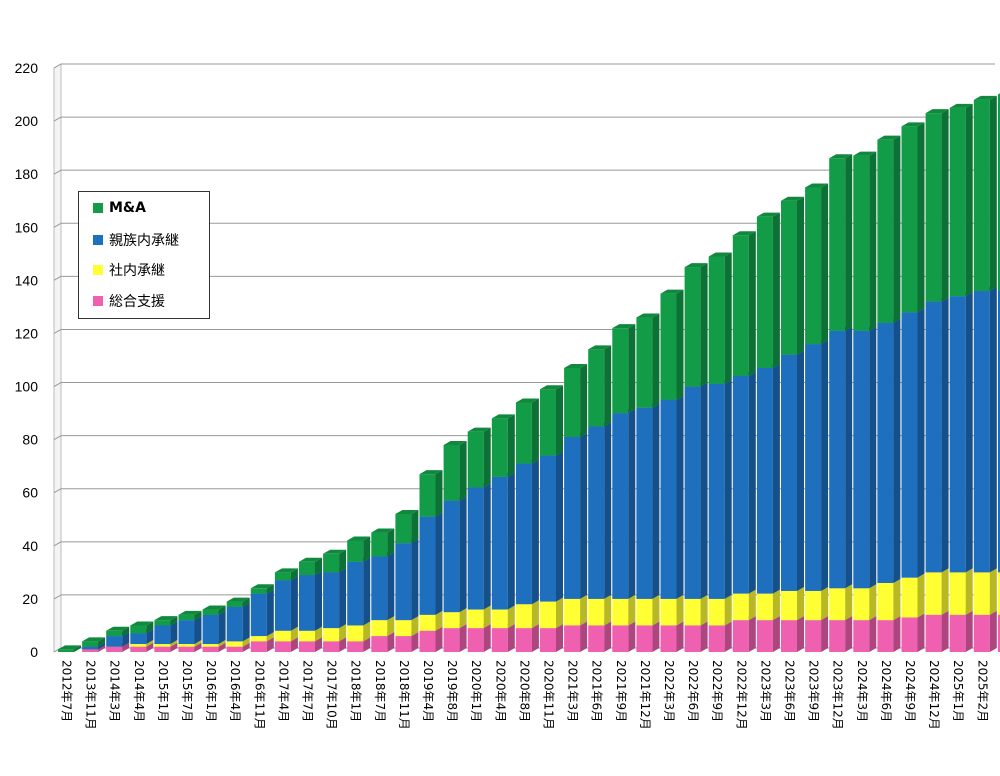  I want to click on x-tick-label: 2025年2月, so click(982, 691).